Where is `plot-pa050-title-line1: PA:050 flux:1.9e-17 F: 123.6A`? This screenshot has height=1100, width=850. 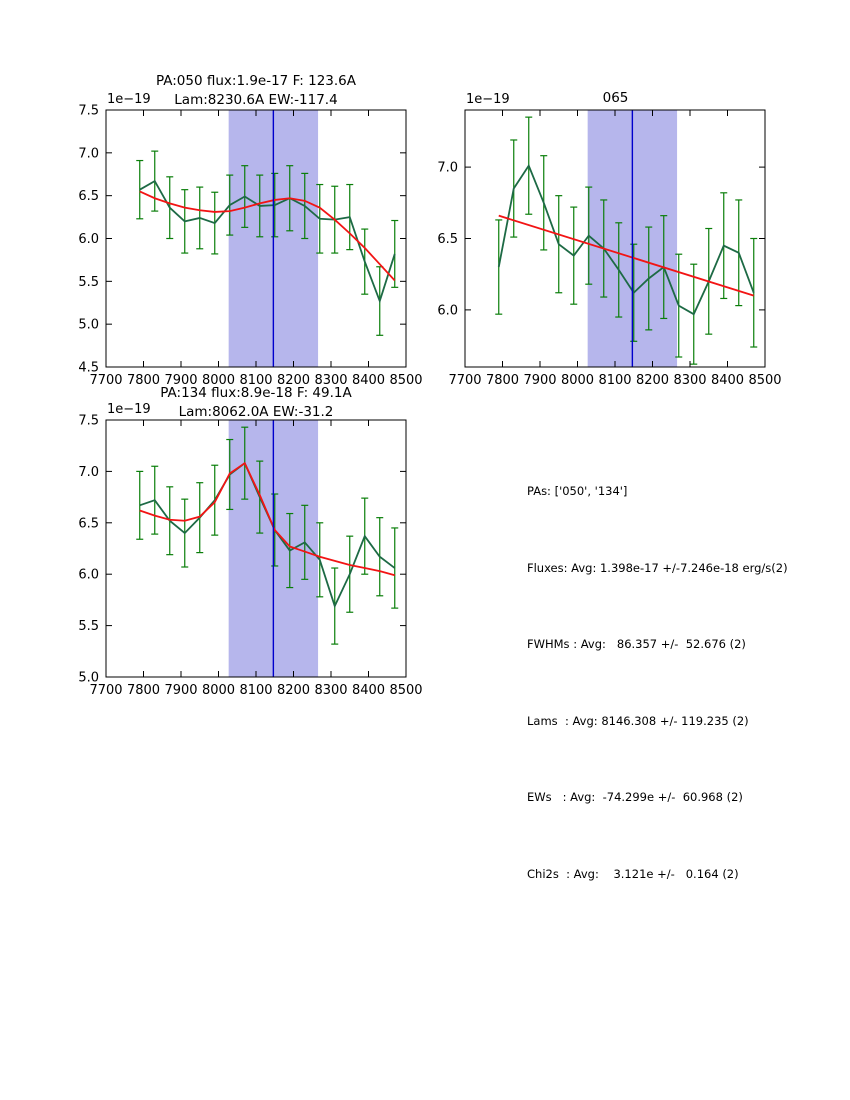 plot-pa050-title-line1: PA:050 flux:1.9e-17 F: 123.6A is located at coordinates (256, 81).